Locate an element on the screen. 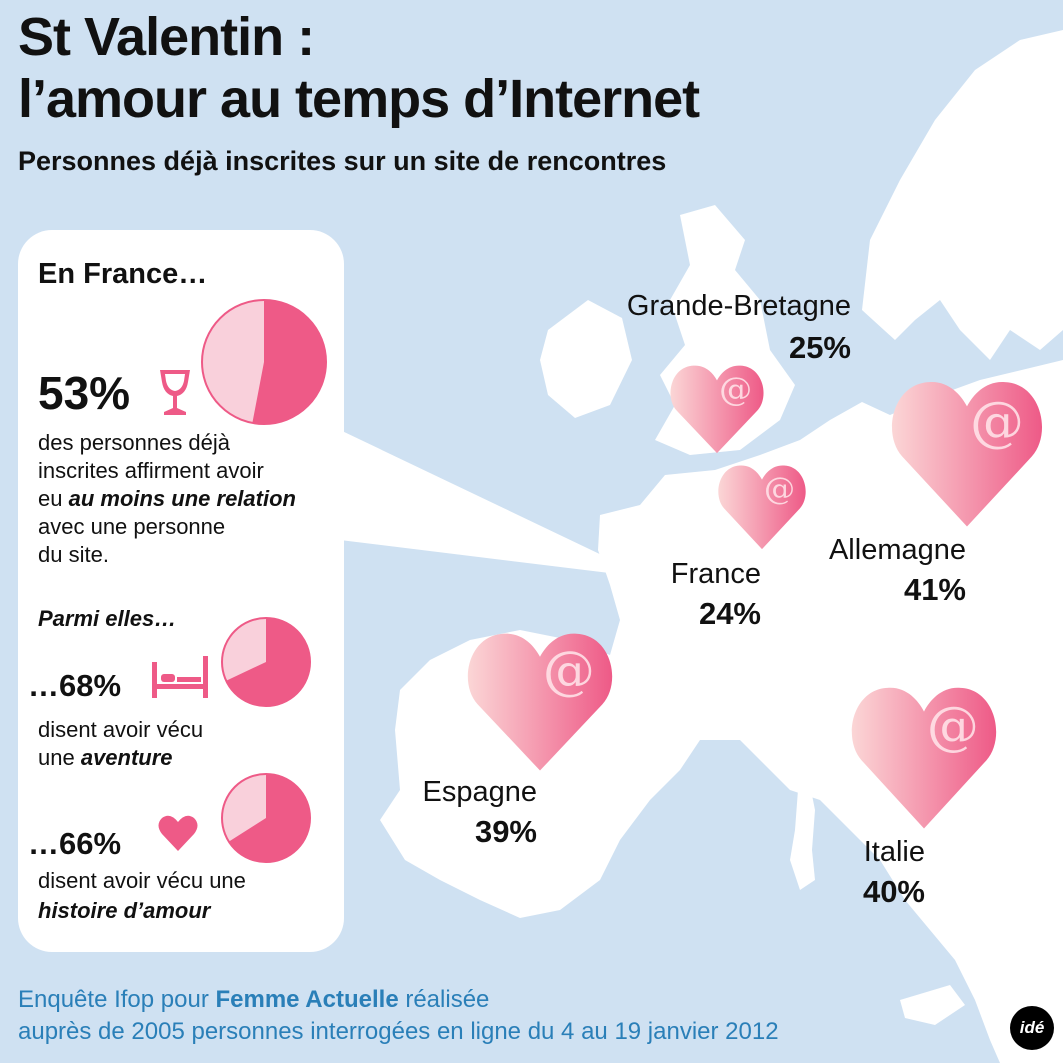 The width and height of the screenshot is (1063, 1063). heart-espagne-shape is located at coordinates (540, 702).